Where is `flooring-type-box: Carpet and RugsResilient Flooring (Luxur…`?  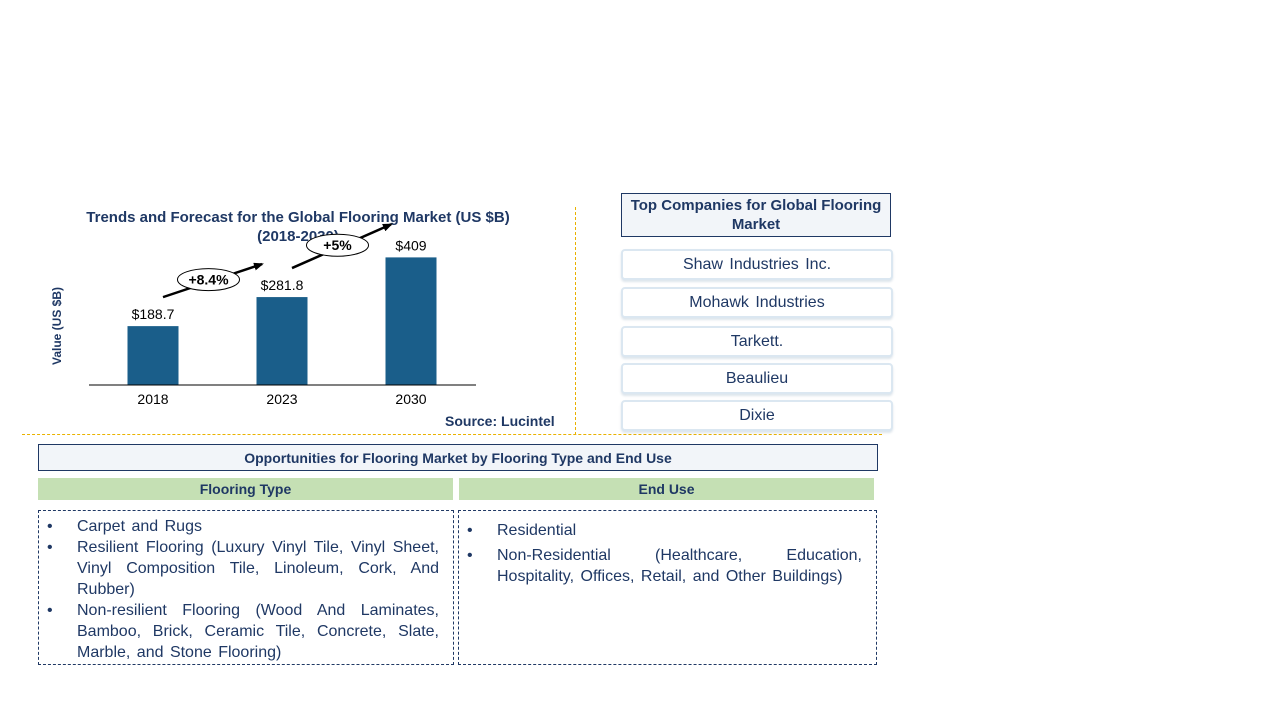
flooring-type-box: Carpet and RugsResilient Flooring (Luxur… is located at coordinates (246, 587).